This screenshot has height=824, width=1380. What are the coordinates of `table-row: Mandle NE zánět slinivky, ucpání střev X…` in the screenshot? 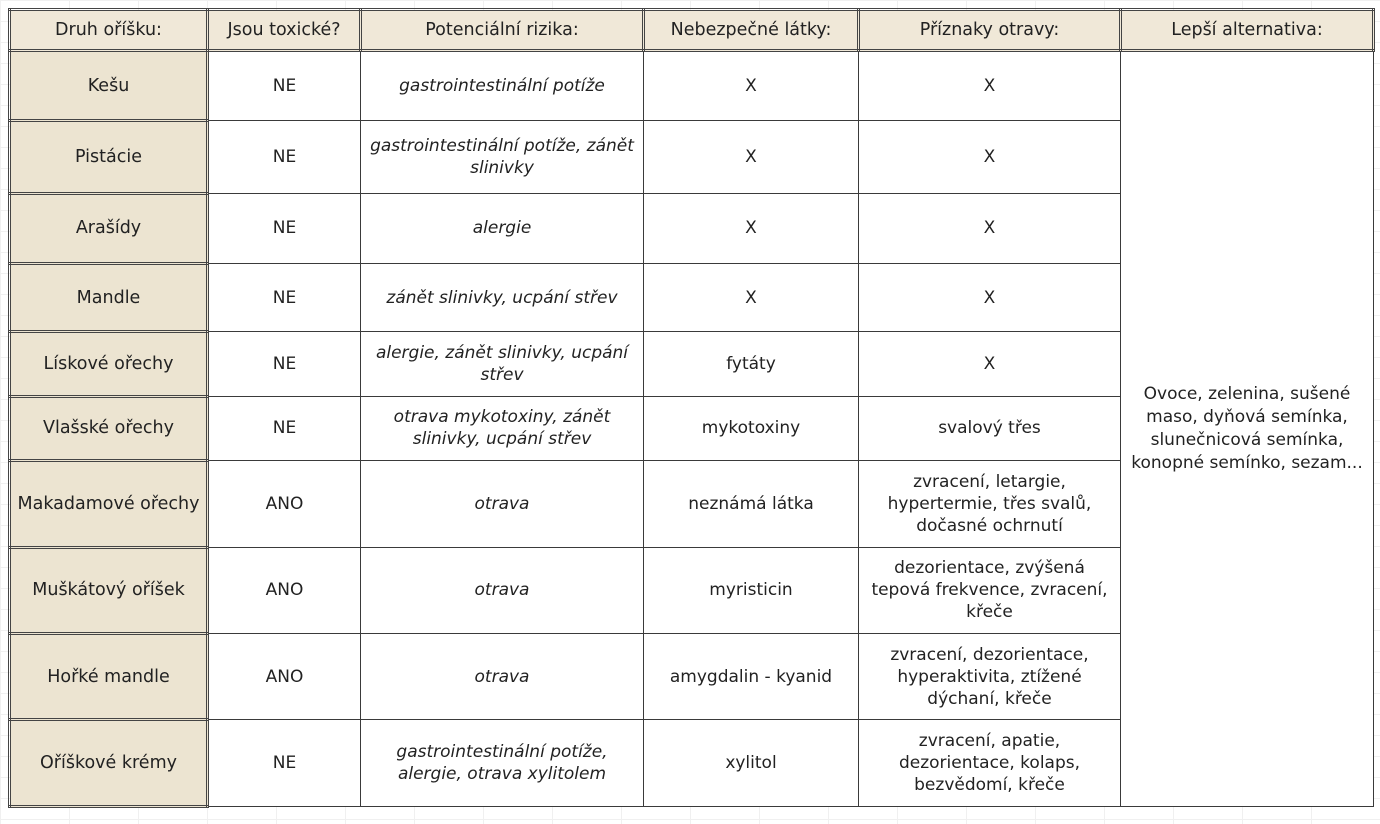 It's located at (691, 298).